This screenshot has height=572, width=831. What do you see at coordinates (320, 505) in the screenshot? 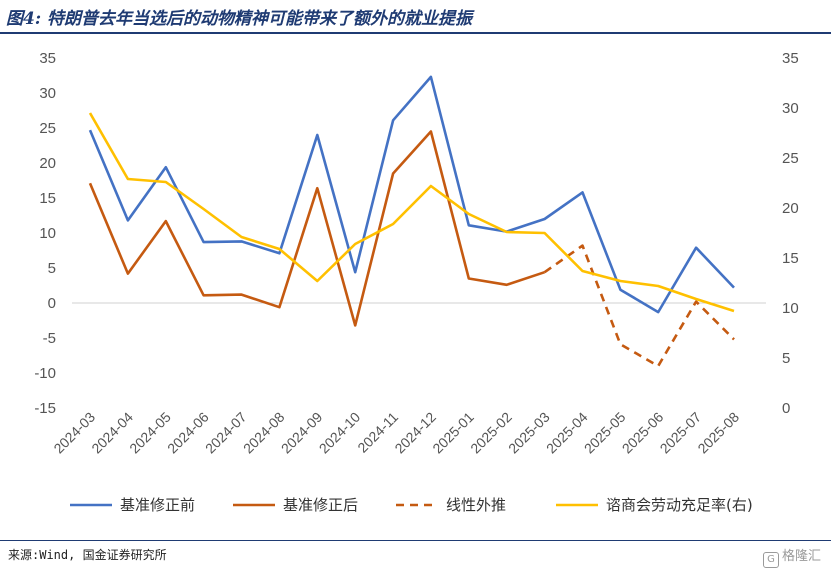
I see `legend-label-1: 基准修正后` at bounding box center [320, 505].